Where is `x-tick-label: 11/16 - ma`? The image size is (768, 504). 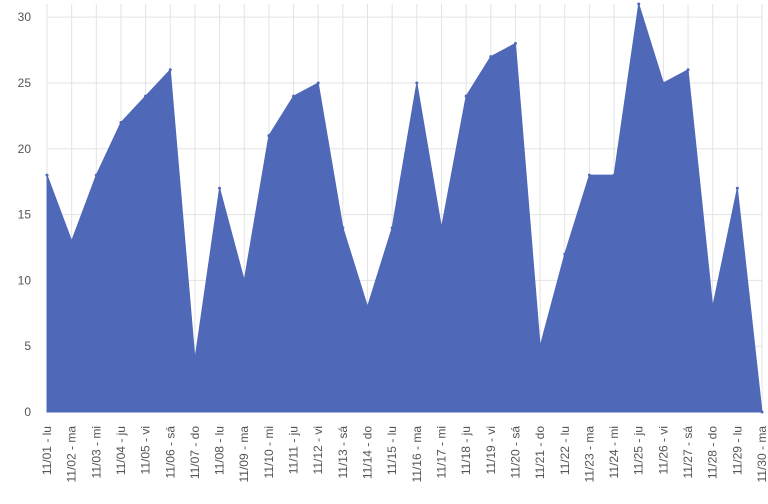 x-tick-label: 11/16 - ma is located at coordinates (417, 454).